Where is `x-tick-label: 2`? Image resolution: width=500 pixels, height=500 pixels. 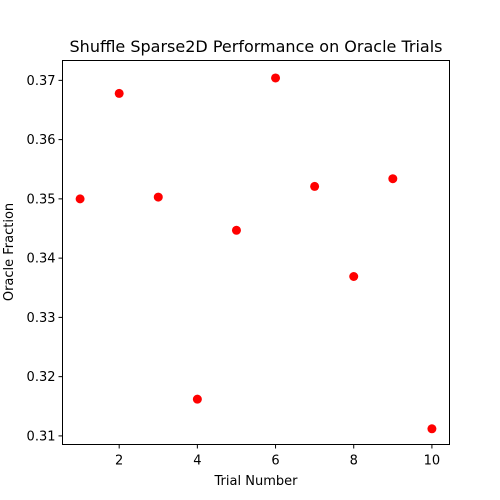 x-tick-label: 2 is located at coordinates (119, 461).